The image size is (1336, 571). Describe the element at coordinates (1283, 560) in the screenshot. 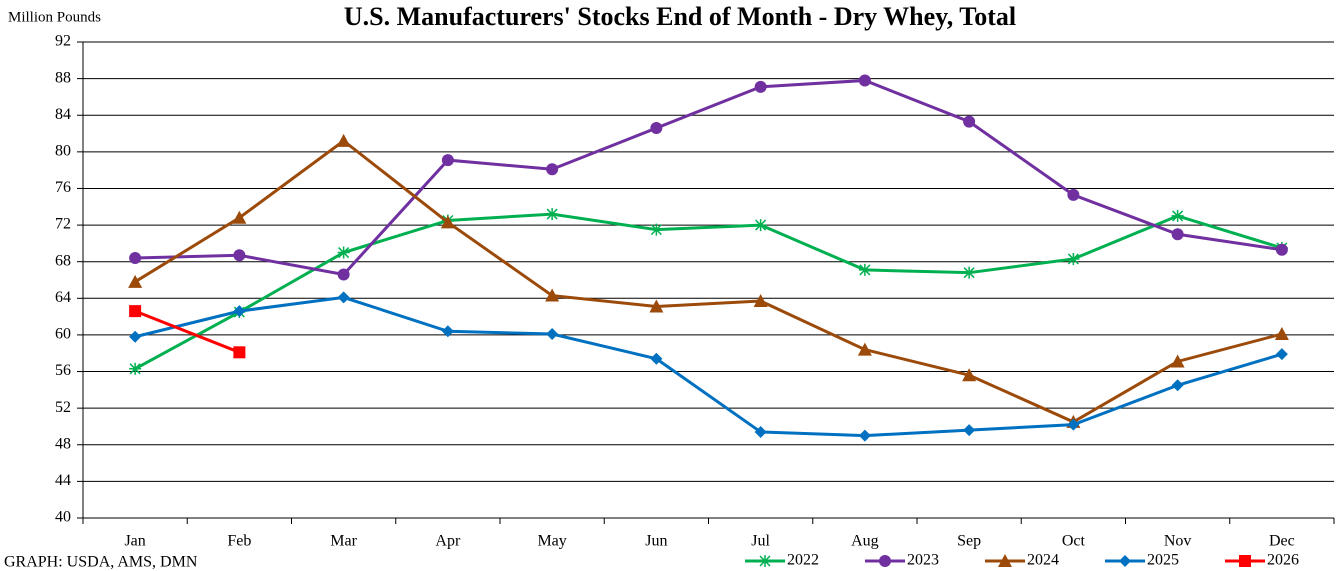

I see `legend-label: 2026` at that location.